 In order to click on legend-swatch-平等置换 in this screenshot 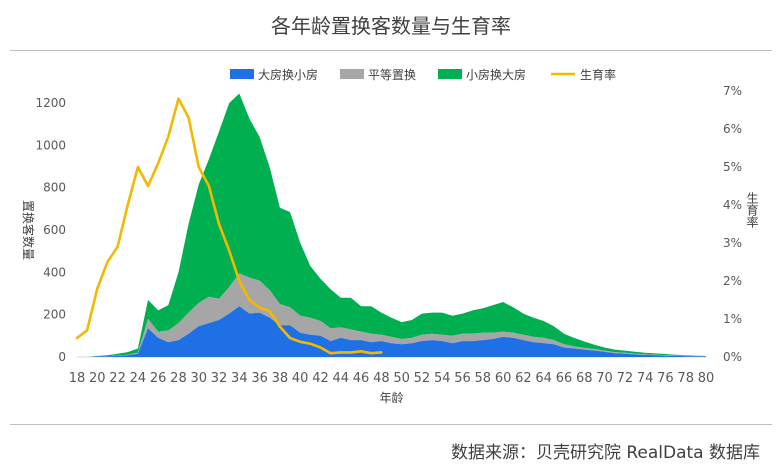, I will do `click(352, 74)`.